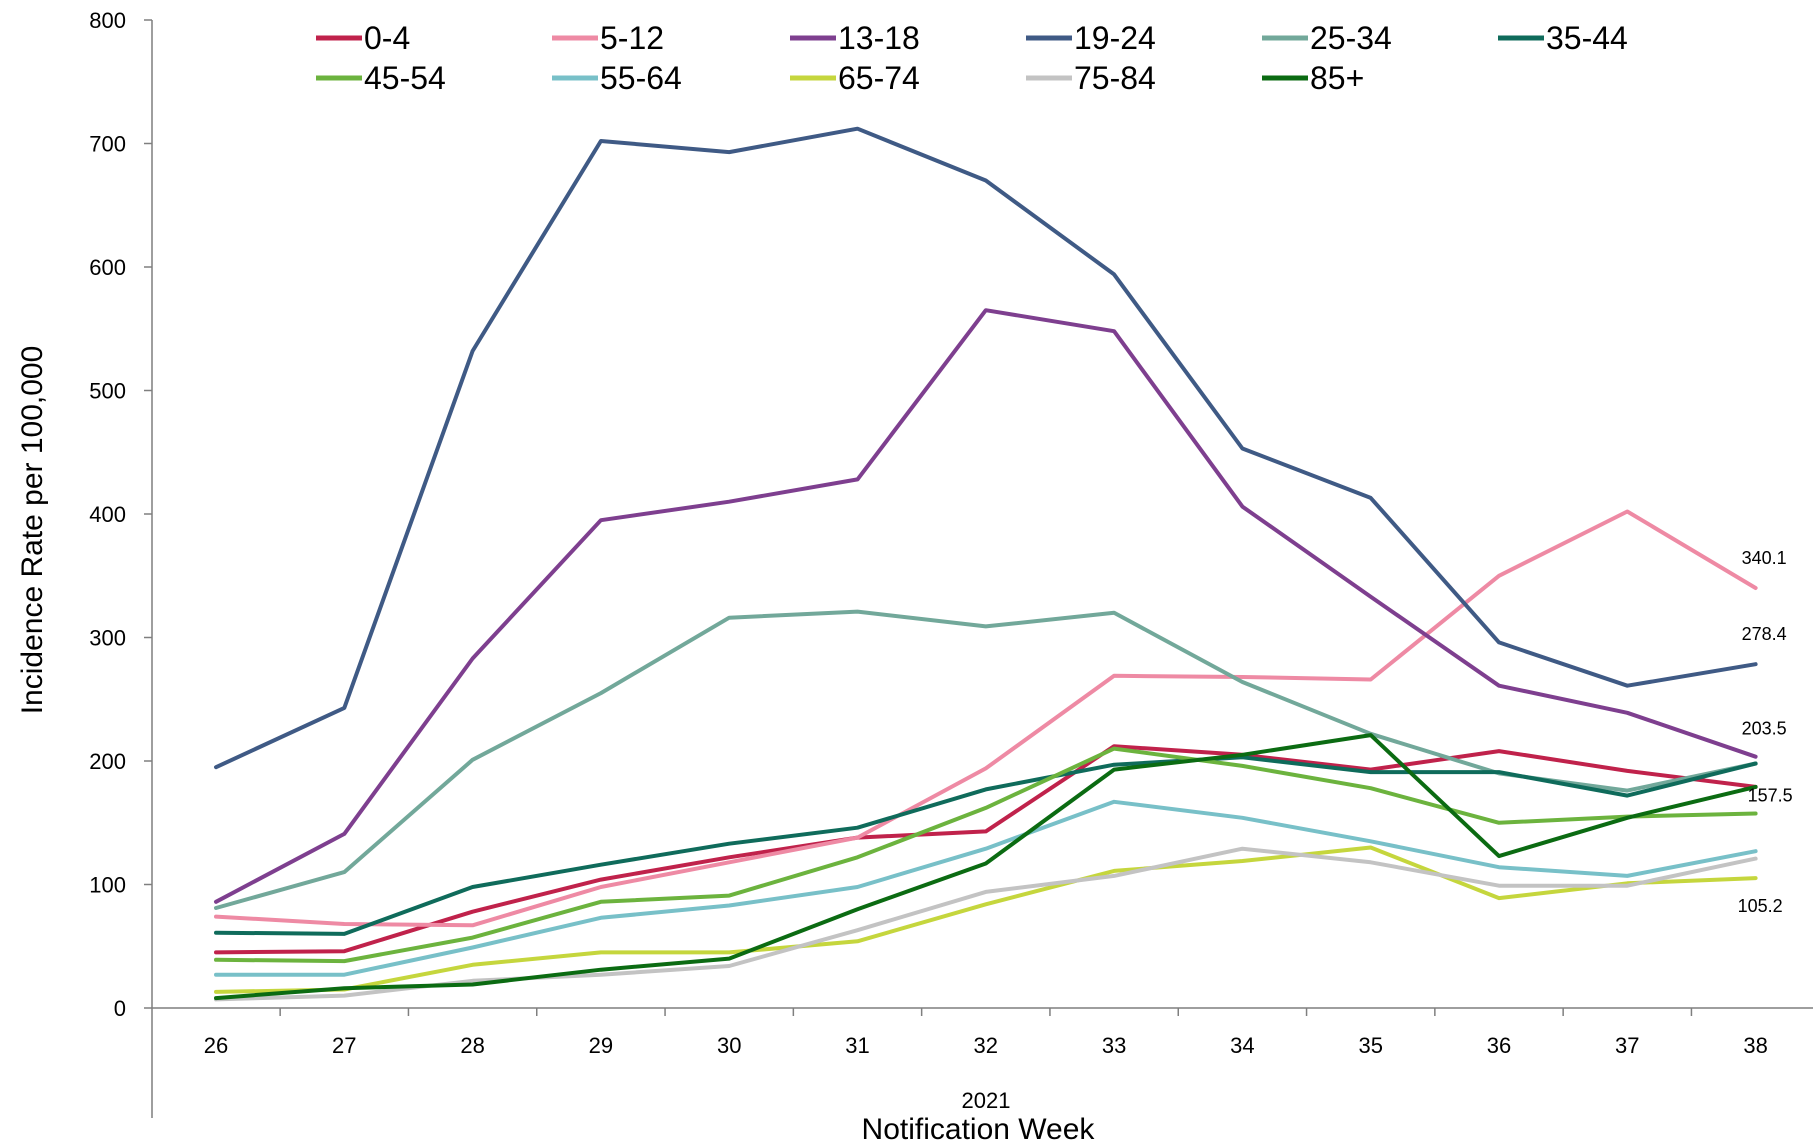 The width and height of the screenshot is (1813, 1146). I want to click on x-tick-label: 29, so click(601, 1045).